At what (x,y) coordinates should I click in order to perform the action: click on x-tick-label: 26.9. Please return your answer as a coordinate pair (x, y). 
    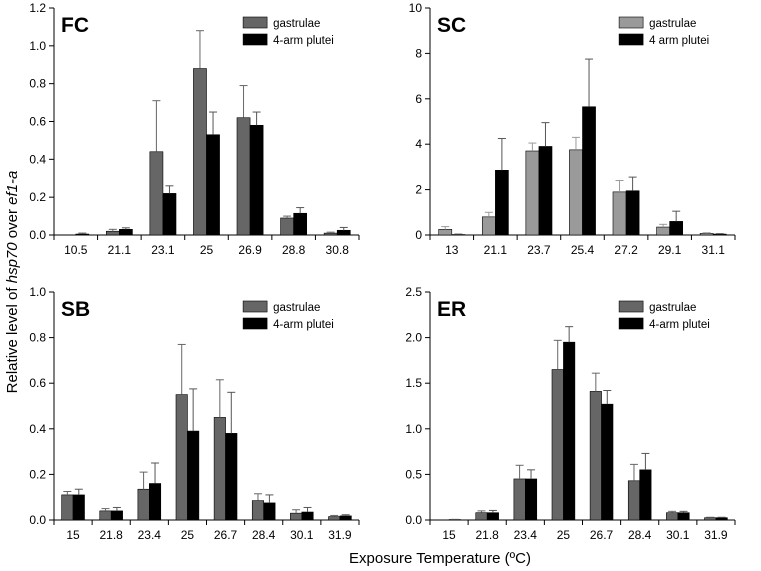
    Looking at the image, I should click on (250, 250).